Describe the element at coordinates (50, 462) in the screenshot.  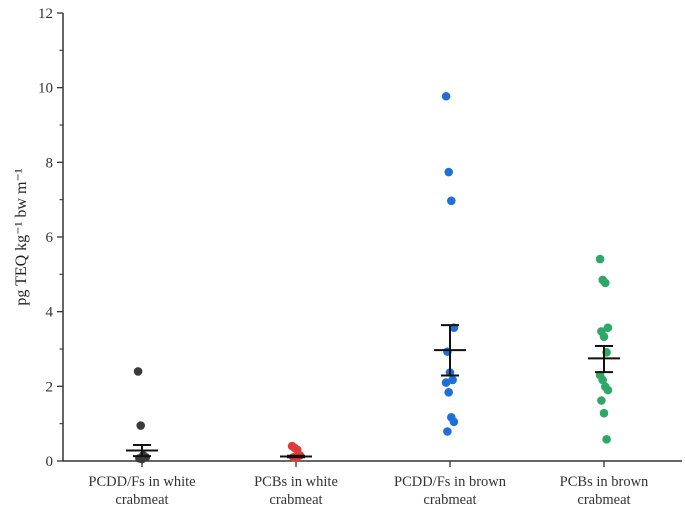
I see `y-tick-label: 0` at that location.